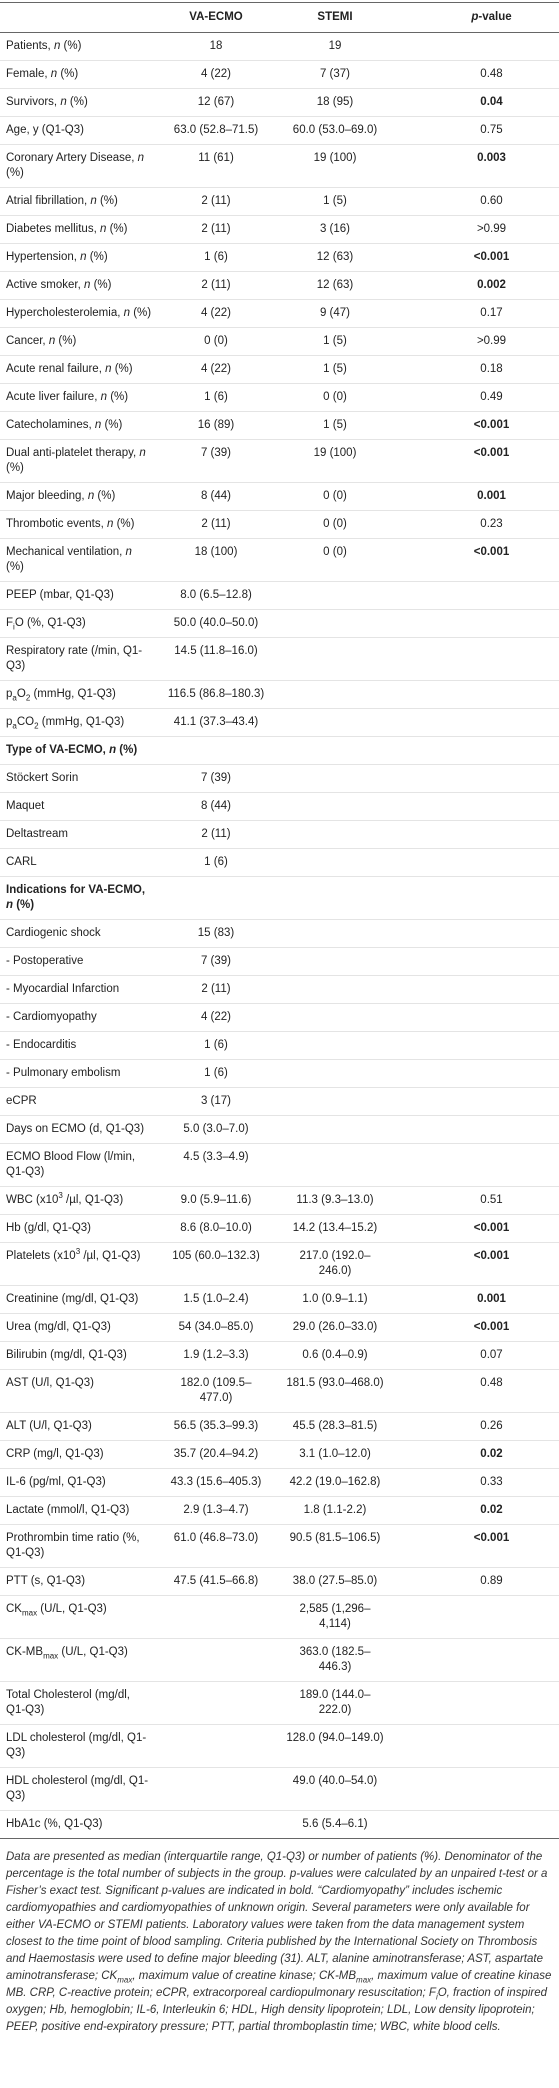  I want to click on table-cell: 63.0 (52.8–71.5), so click(216, 131).